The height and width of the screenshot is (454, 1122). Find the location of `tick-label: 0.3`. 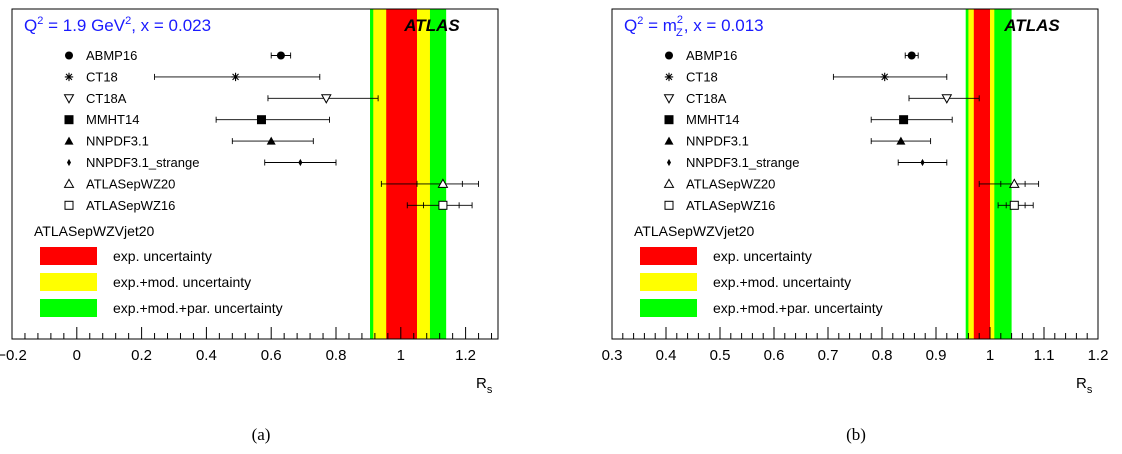

tick-label: 0.3 is located at coordinates (612, 355).